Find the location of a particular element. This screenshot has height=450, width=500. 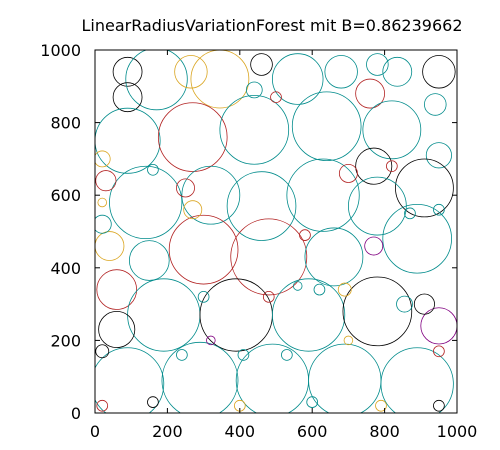

x-tick-label-5: 1000 is located at coordinates (457, 431).